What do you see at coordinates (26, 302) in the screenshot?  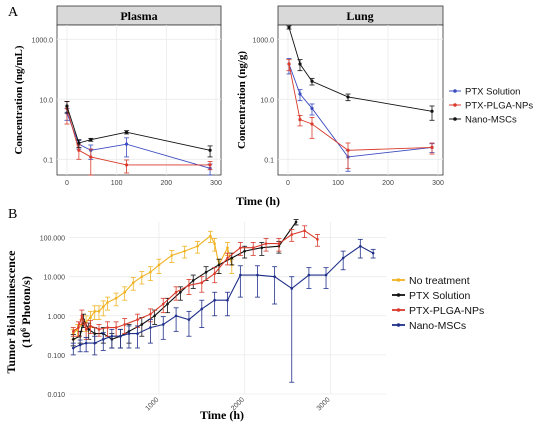 I see `tumor-ylabel-line2-end: Photon/s)` at bounding box center [26, 302].